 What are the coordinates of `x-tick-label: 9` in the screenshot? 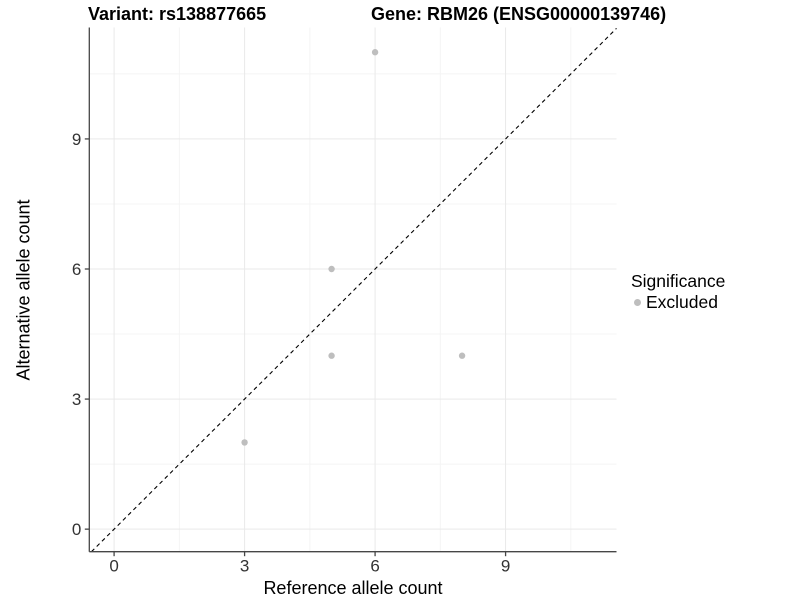 It's located at (505, 566).